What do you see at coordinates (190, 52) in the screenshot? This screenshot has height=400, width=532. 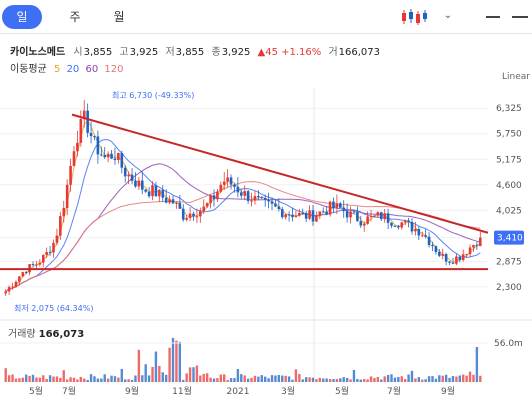 I see `low-value: 3,855` at bounding box center [190, 52].